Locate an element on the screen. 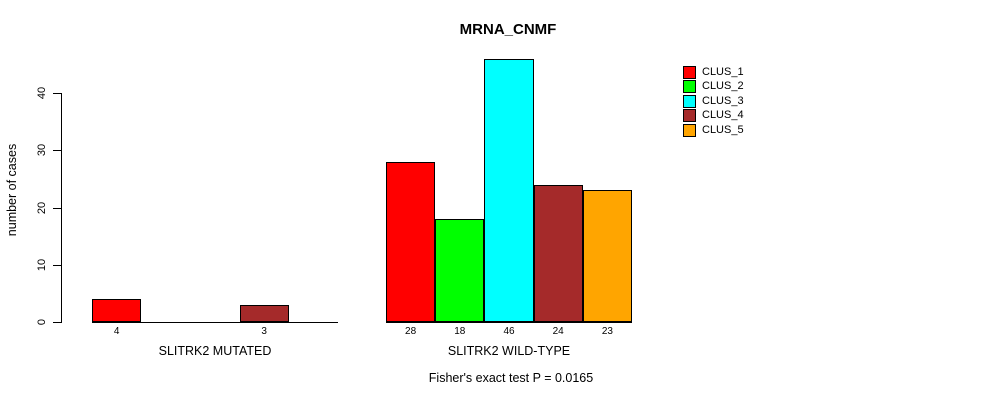  pvalue-annotation: Fisher's exact test P = 0.0165 is located at coordinates (511, 378).